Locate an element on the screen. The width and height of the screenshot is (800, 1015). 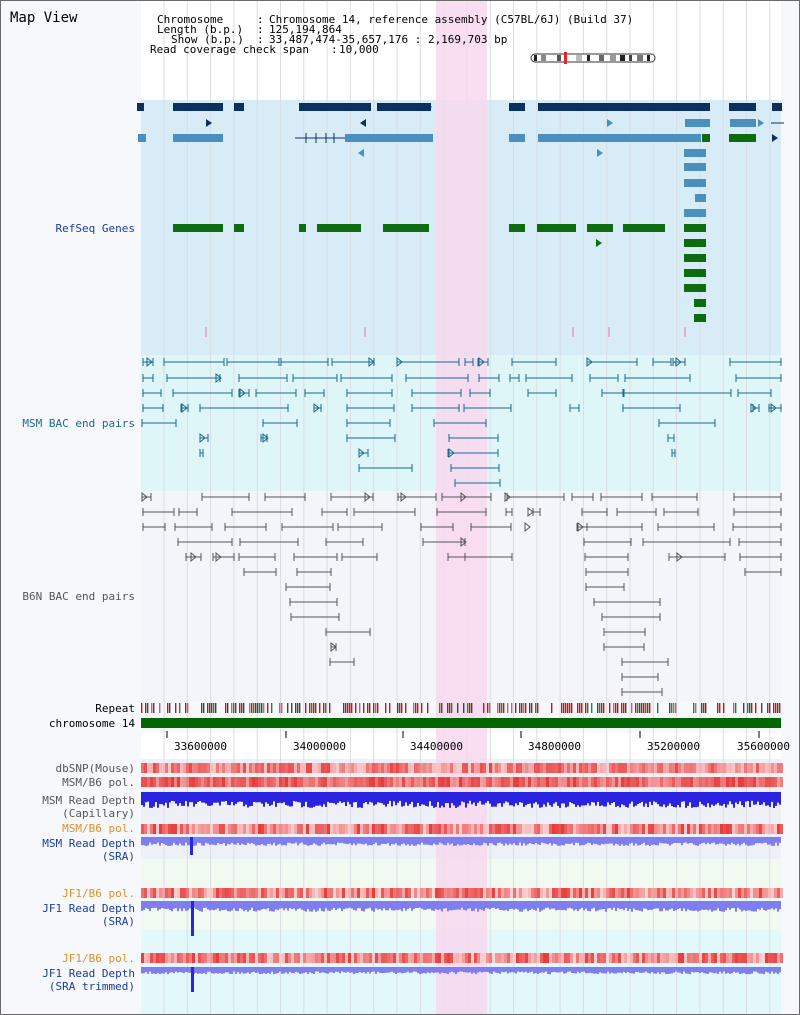
bac-end-marker is located at coordinates (149, 362).